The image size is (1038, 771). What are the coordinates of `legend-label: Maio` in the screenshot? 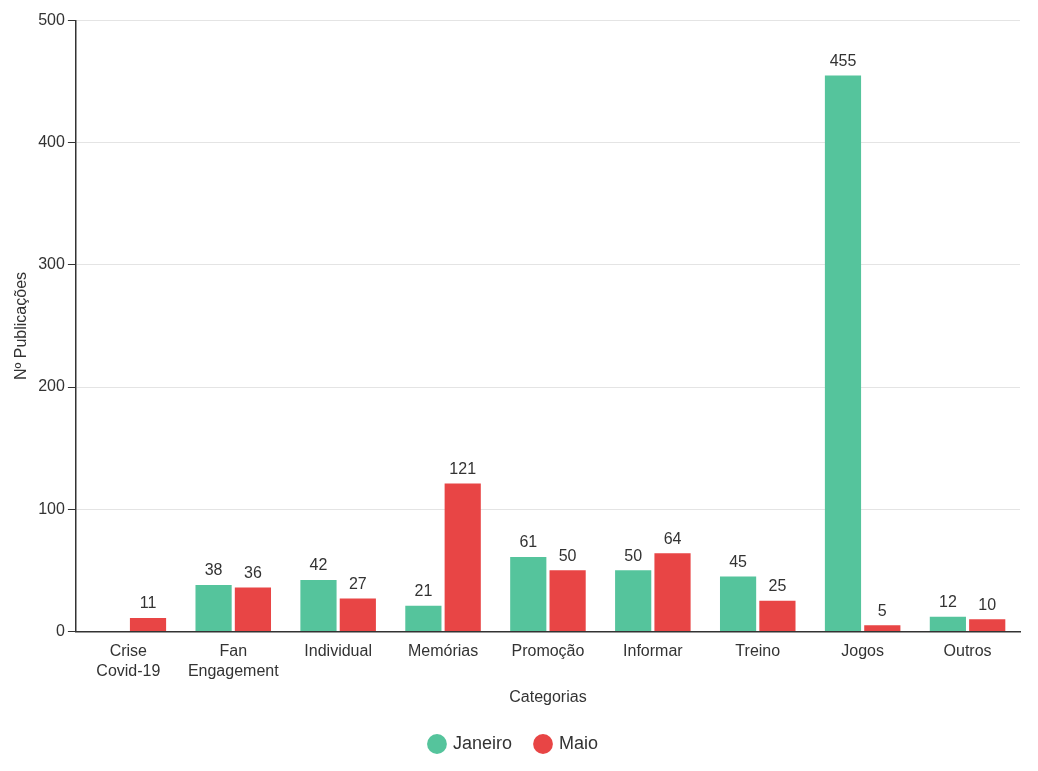 It's located at (579, 742).